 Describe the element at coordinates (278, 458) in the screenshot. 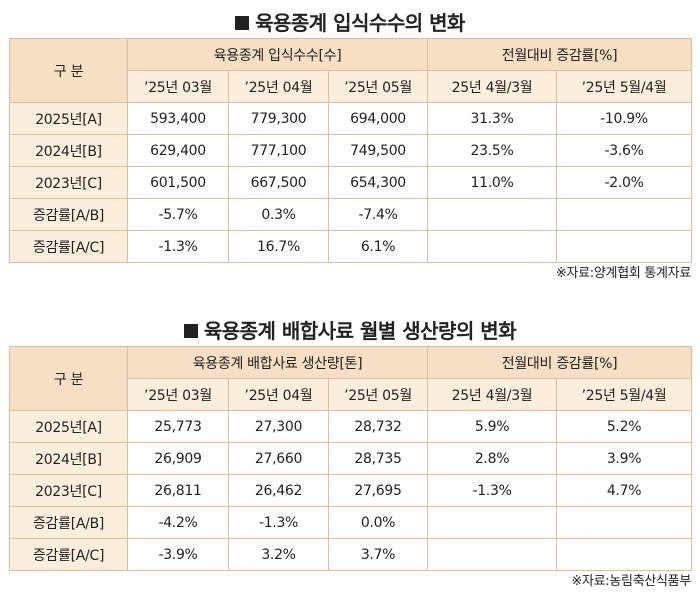

I see `table-cell: 27,660` at that location.